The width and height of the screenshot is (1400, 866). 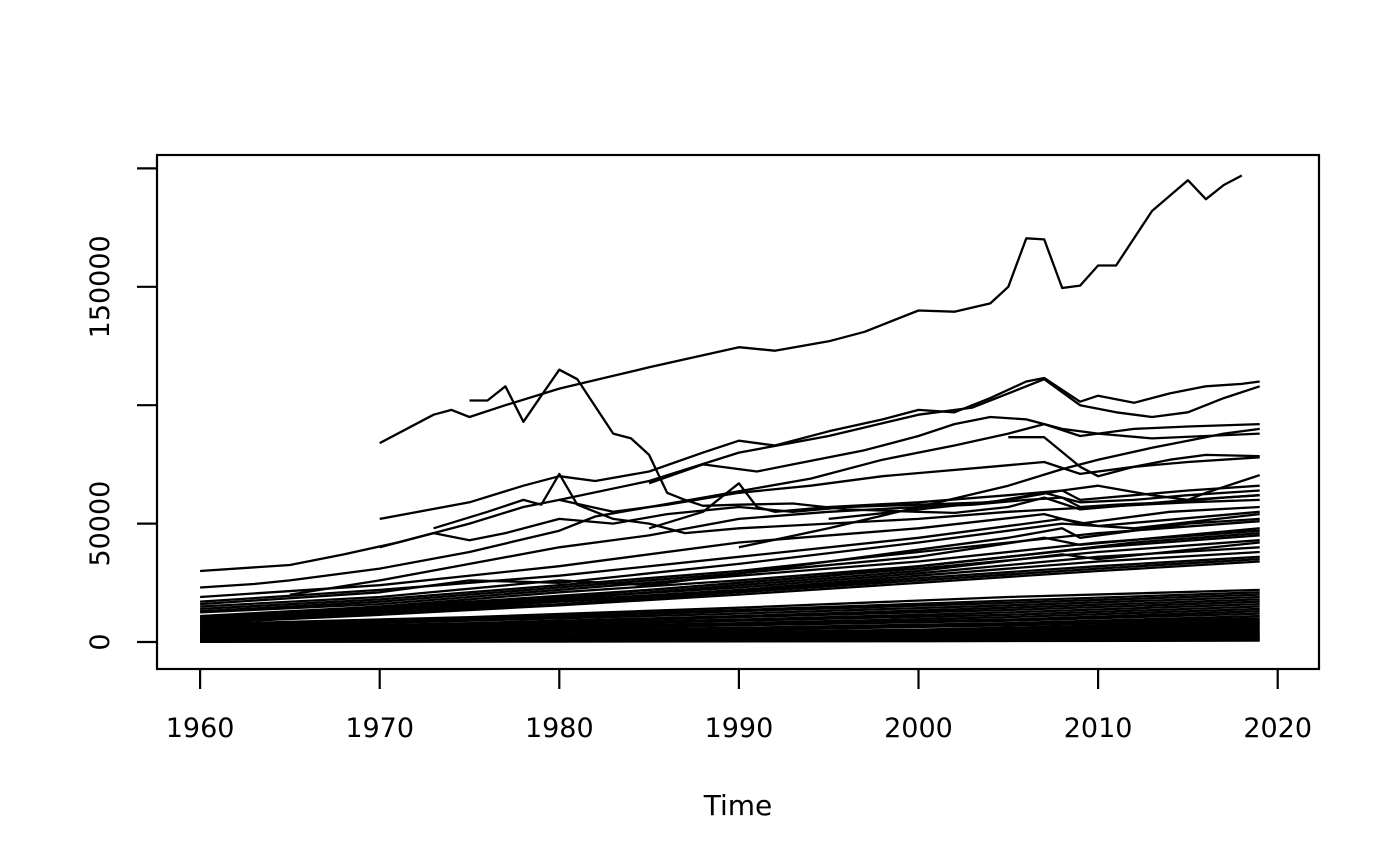 I want to click on x-tick-label-2020: 2020, so click(x=1277, y=728).